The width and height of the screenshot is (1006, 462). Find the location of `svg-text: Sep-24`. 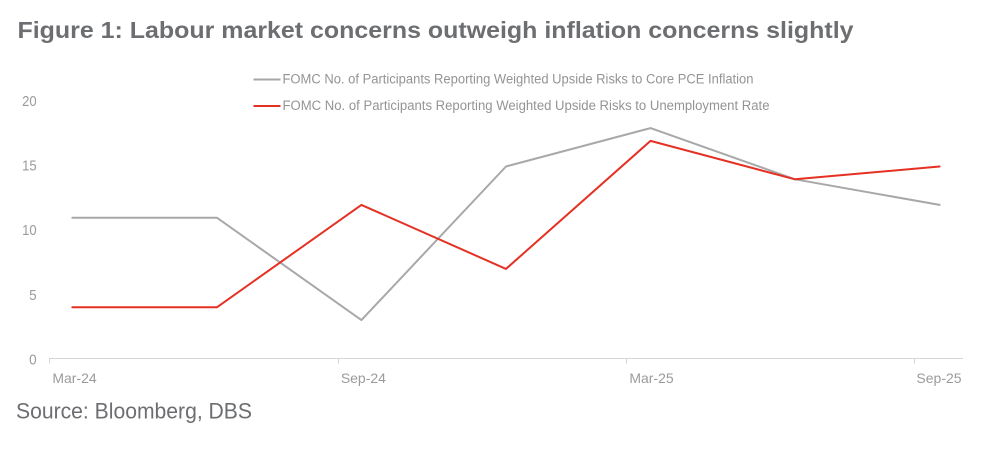

svg-text: Sep-24 is located at coordinates (363, 378).